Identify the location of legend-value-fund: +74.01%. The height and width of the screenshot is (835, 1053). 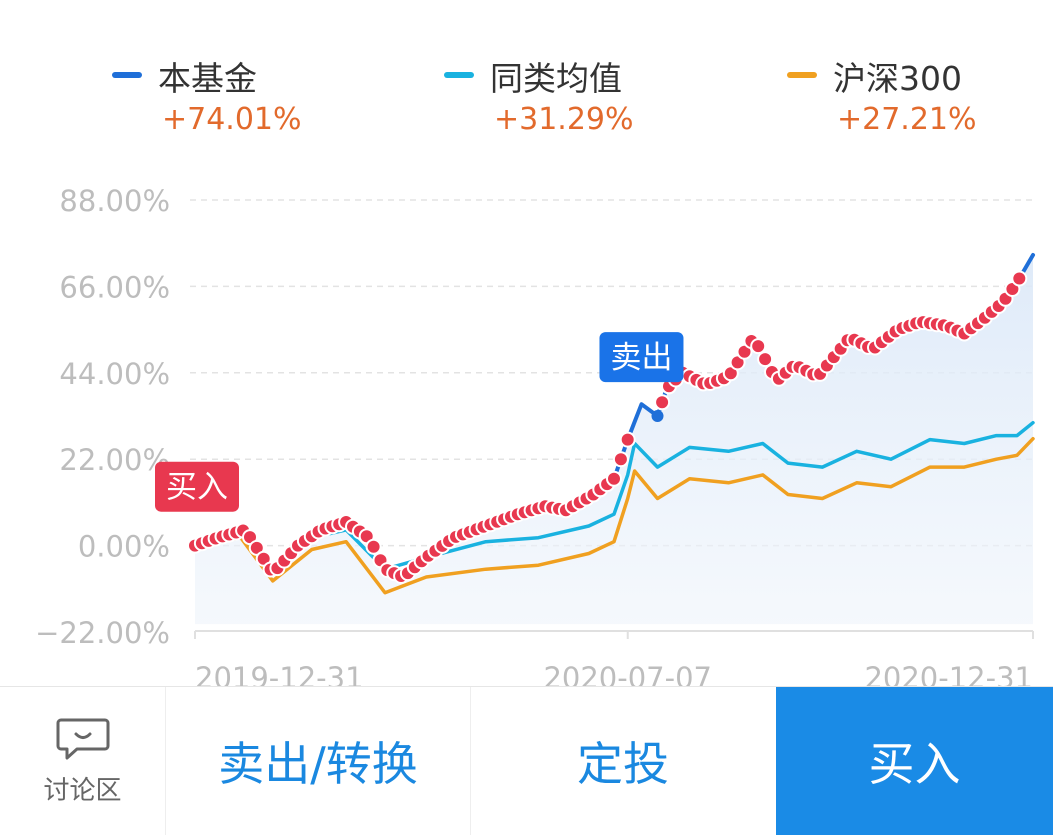
(232, 119).